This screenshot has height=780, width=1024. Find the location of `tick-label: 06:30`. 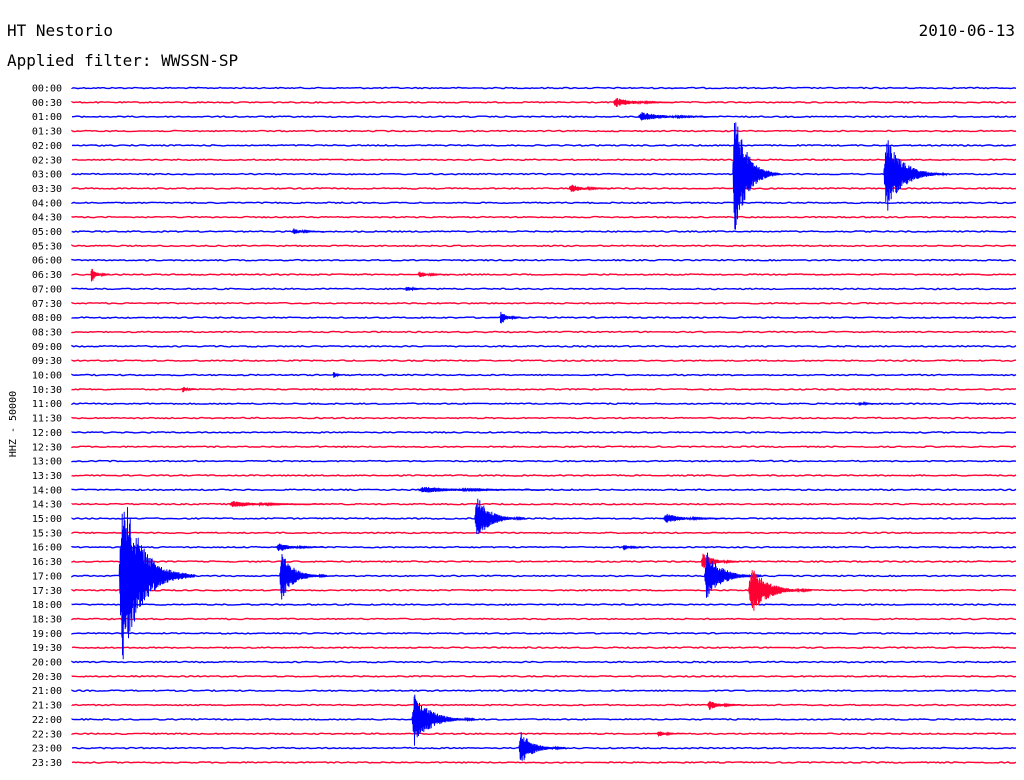

tick-label: 06:30 is located at coordinates (47, 275).